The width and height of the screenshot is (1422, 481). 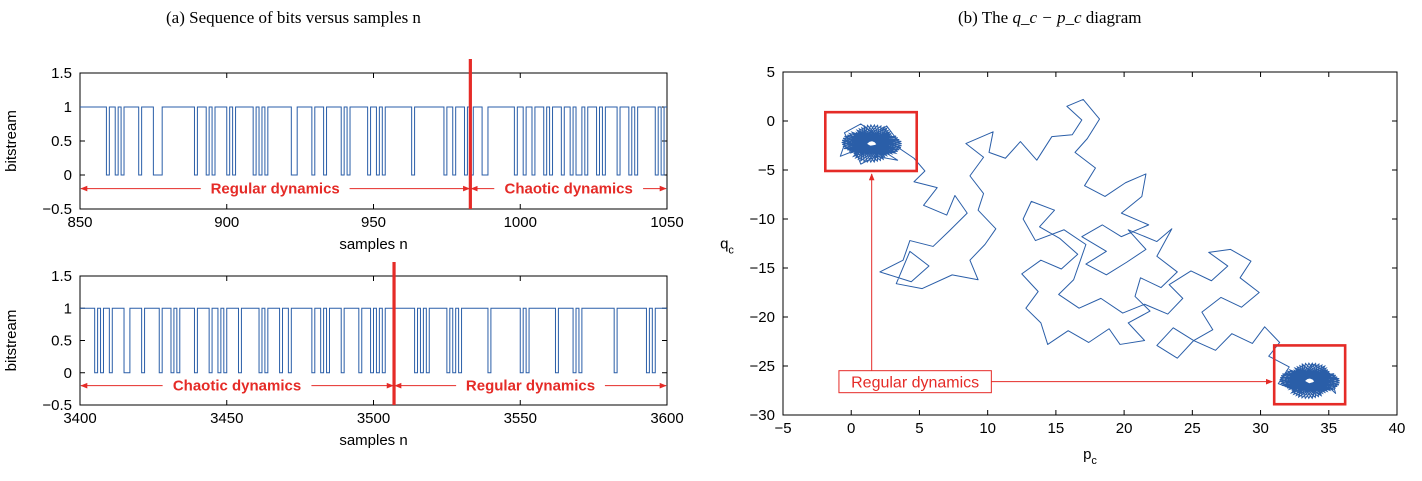 I want to click on panel-a-top-xlabel: samples n, so click(x=373, y=244).